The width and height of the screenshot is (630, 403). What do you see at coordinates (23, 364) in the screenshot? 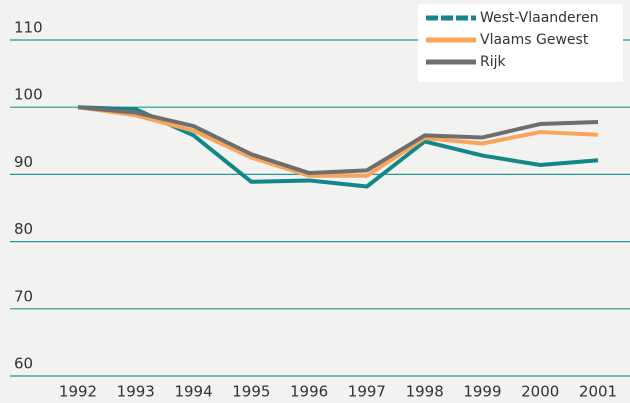
I see `y-tick-label: 60` at bounding box center [23, 364].